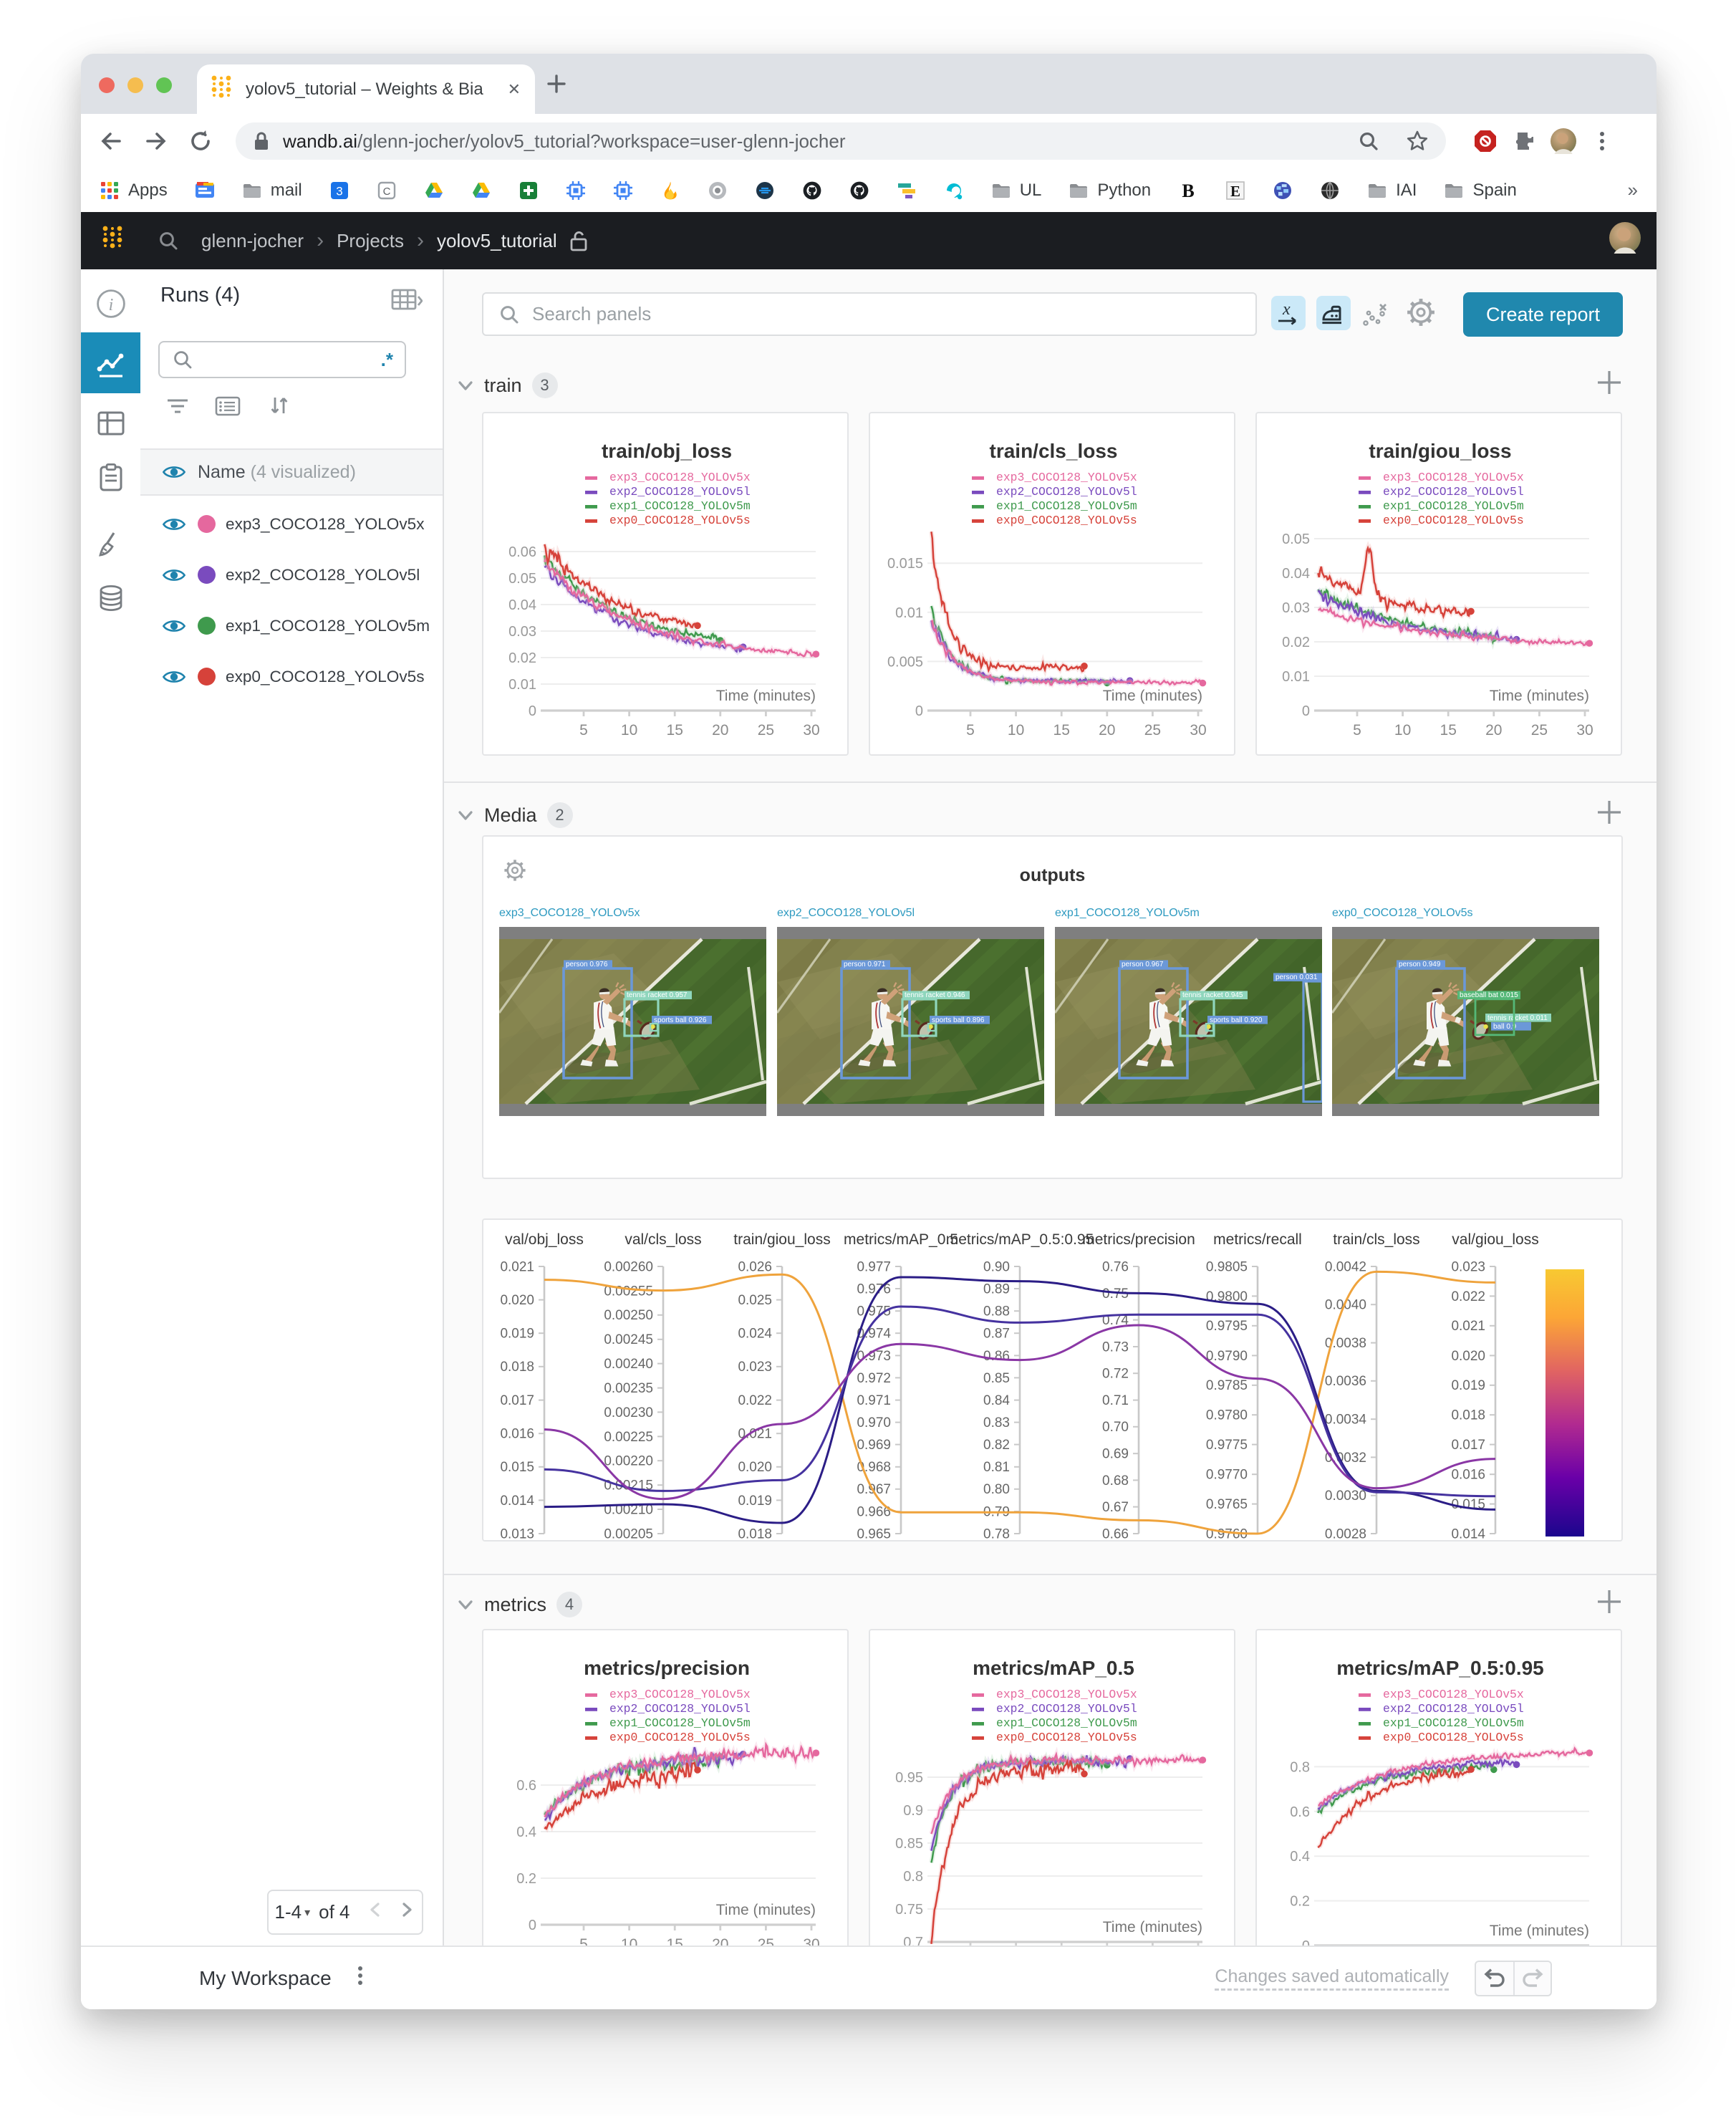  Describe the element at coordinates (339, 191) in the screenshot. I see `svg-text: 3` at that location.